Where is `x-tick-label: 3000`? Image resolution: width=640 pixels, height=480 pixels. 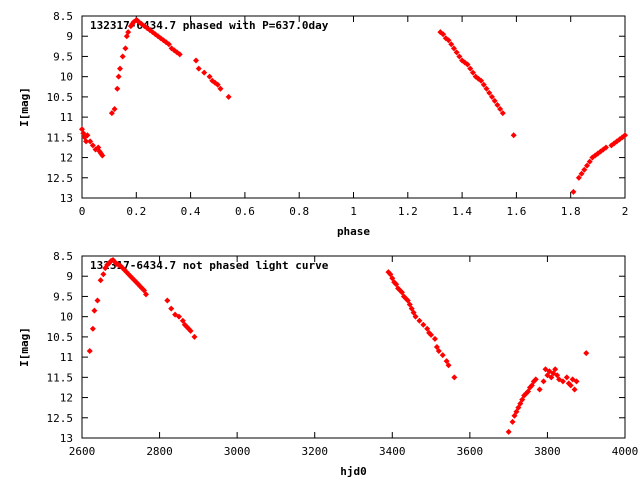
x-tick-label: 3000 is located at coordinates (237, 451).